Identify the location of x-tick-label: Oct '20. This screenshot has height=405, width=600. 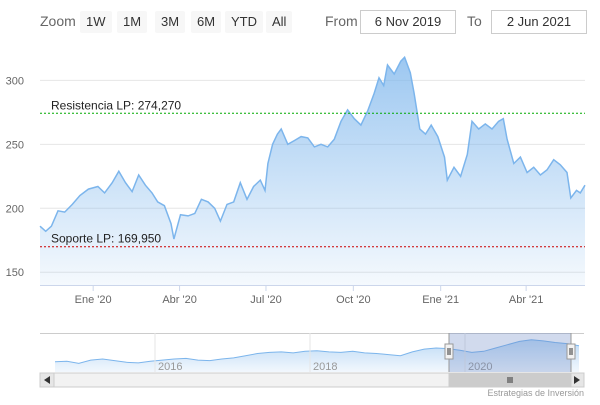
(353, 300).